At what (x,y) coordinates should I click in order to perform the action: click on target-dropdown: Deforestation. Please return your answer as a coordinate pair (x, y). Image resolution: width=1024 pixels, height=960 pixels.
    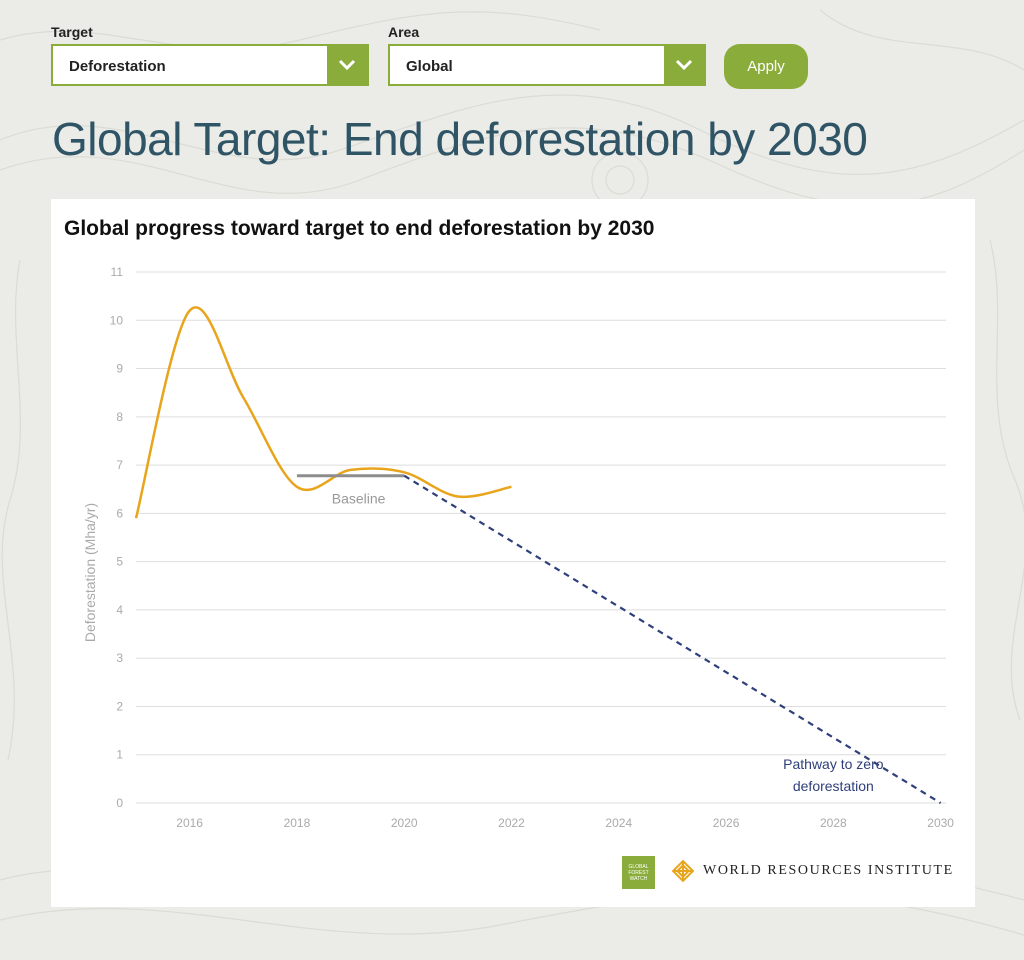
    Looking at the image, I should click on (210, 65).